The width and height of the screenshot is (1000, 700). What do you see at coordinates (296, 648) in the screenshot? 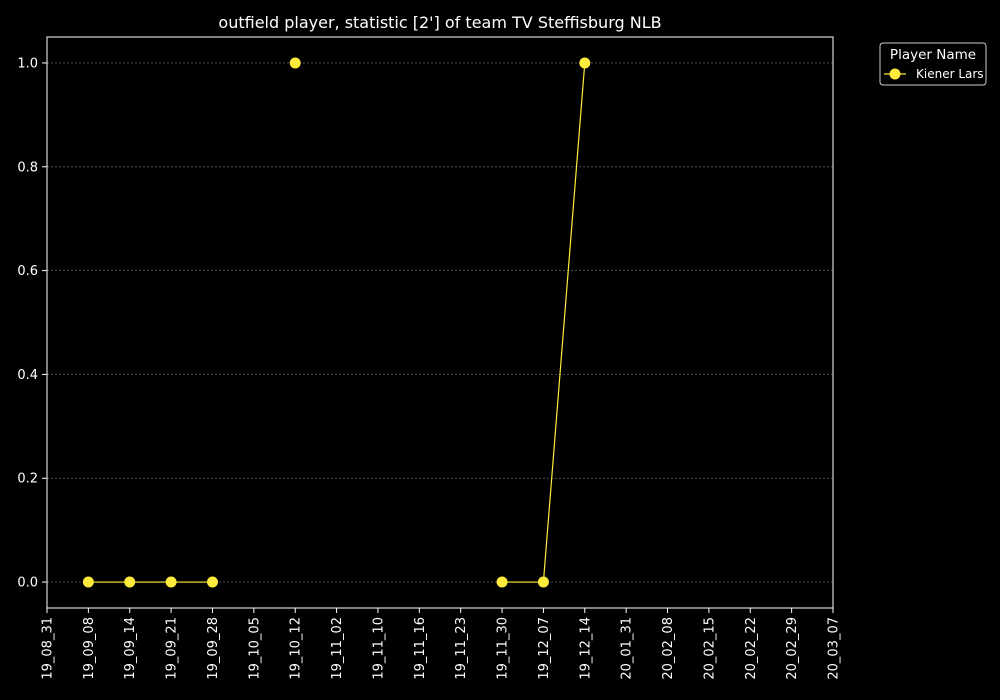
I see `x-tick-label: 19_10_12` at bounding box center [296, 648].